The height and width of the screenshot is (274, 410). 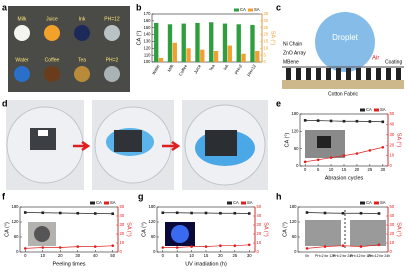 What do you see at coordinates (291, 62) in the screenshot?
I see `diagram-label: MBene` at bounding box center [291, 62].